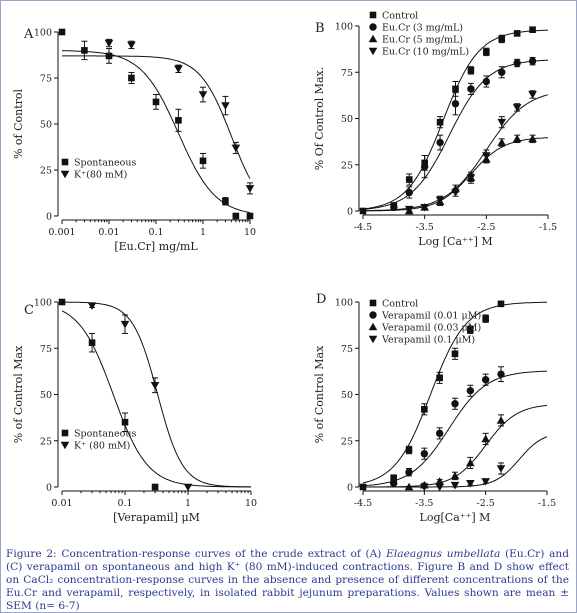 The width and height of the screenshot is (577, 613). I want to click on y-axis-label: % of Control Max, so click(319, 394).